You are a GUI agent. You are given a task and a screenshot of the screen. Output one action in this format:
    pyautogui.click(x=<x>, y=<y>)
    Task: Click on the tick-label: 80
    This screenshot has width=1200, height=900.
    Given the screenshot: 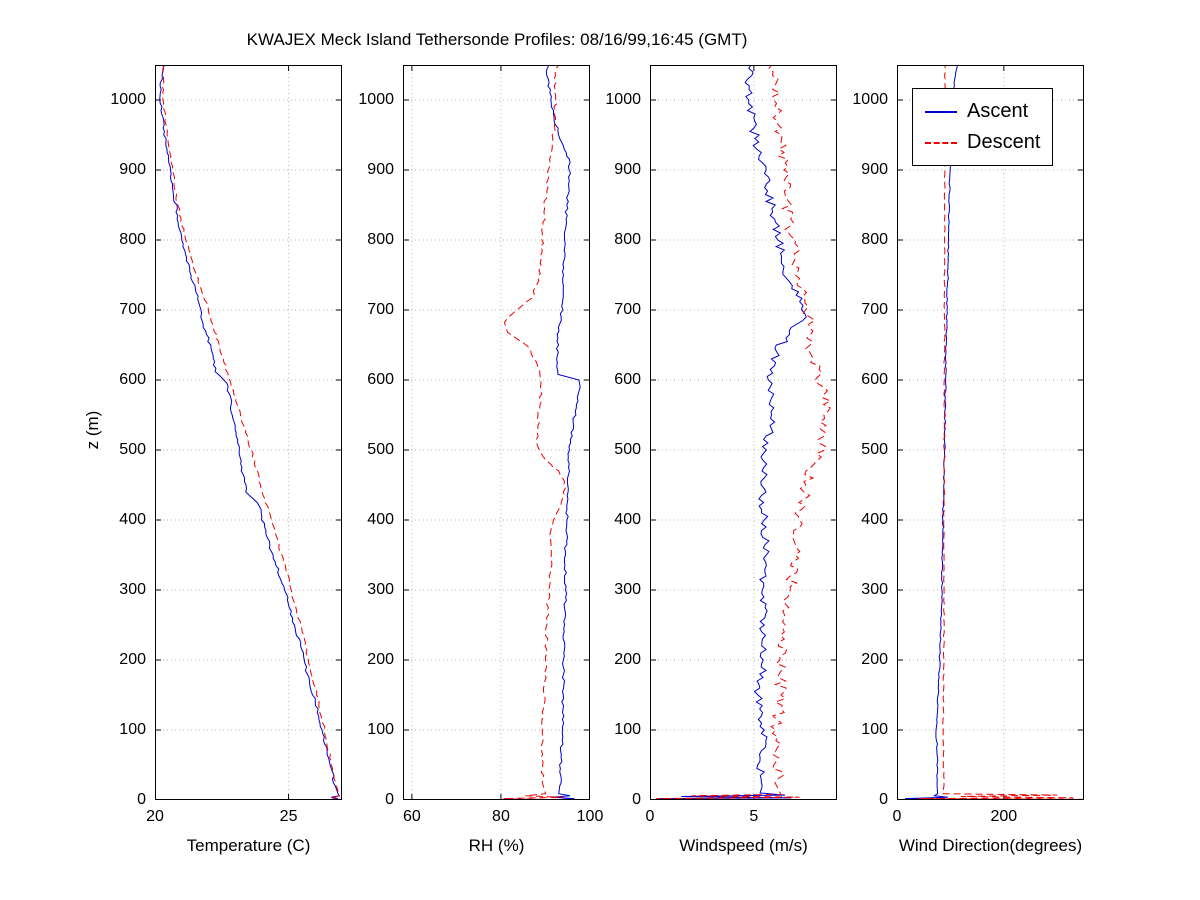 What is the action you would take?
    pyautogui.click(x=501, y=816)
    